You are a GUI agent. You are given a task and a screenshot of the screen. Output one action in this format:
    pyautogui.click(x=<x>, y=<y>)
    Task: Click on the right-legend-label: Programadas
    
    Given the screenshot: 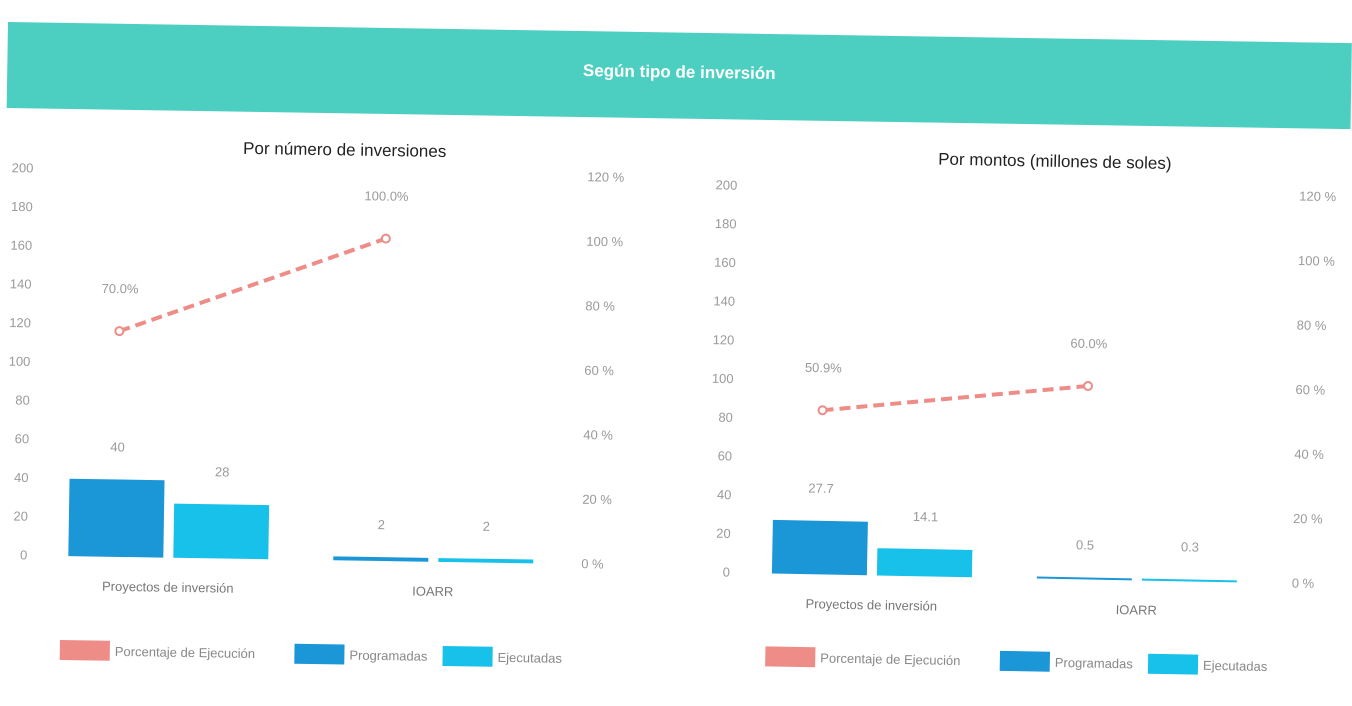 What is the action you would take?
    pyautogui.click(x=1094, y=663)
    